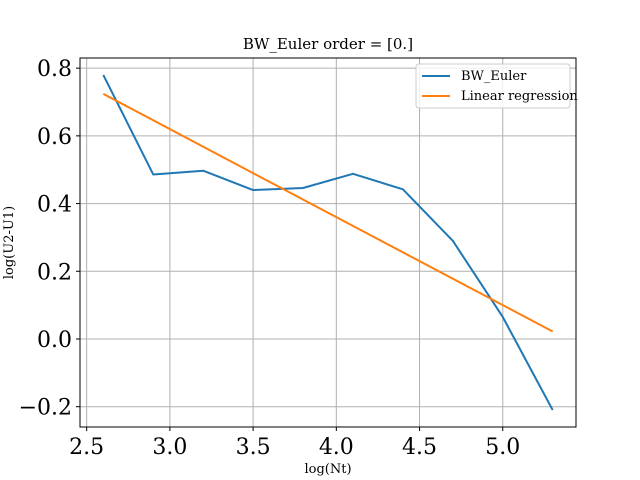 This screenshot has height=480, width=640. I want to click on x-axis-label: log(Nt), so click(327, 469).